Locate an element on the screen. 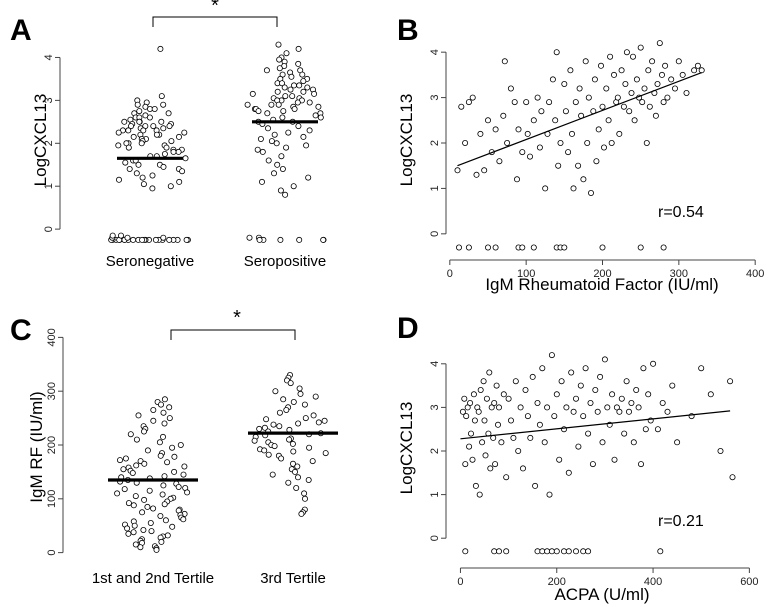 This screenshot has width=769, height=607. panel-d-ytick-label: 2 is located at coordinates (435, 451).